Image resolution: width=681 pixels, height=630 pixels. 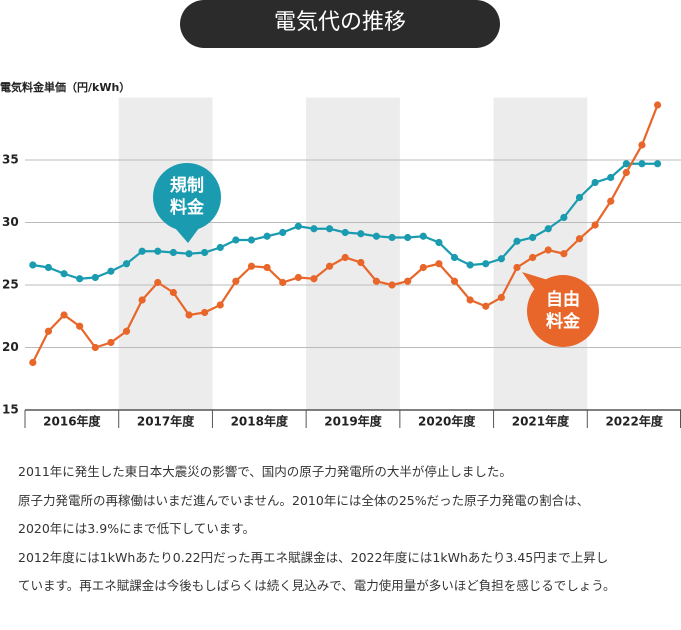 What do you see at coordinates (353, 421) in the screenshot?
I see `x-tick-label: 2019年度` at bounding box center [353, 421].